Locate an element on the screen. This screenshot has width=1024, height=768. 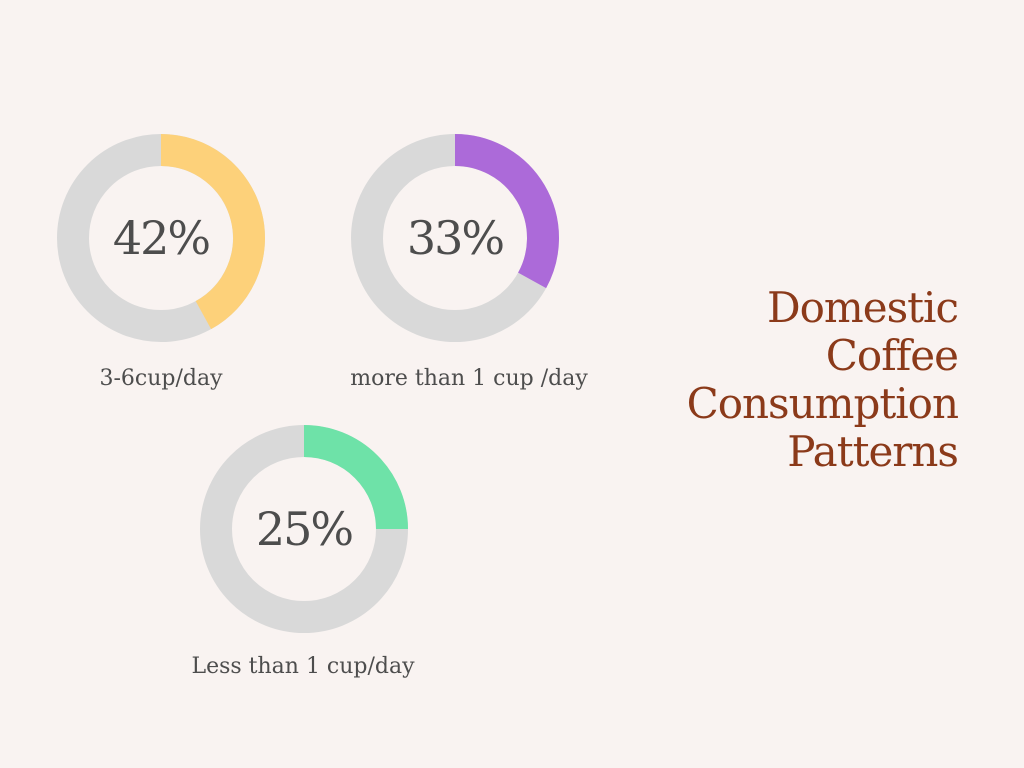
chart-title: Domestic Coffee Consumption Patterns is located at coordinates (793, 379).